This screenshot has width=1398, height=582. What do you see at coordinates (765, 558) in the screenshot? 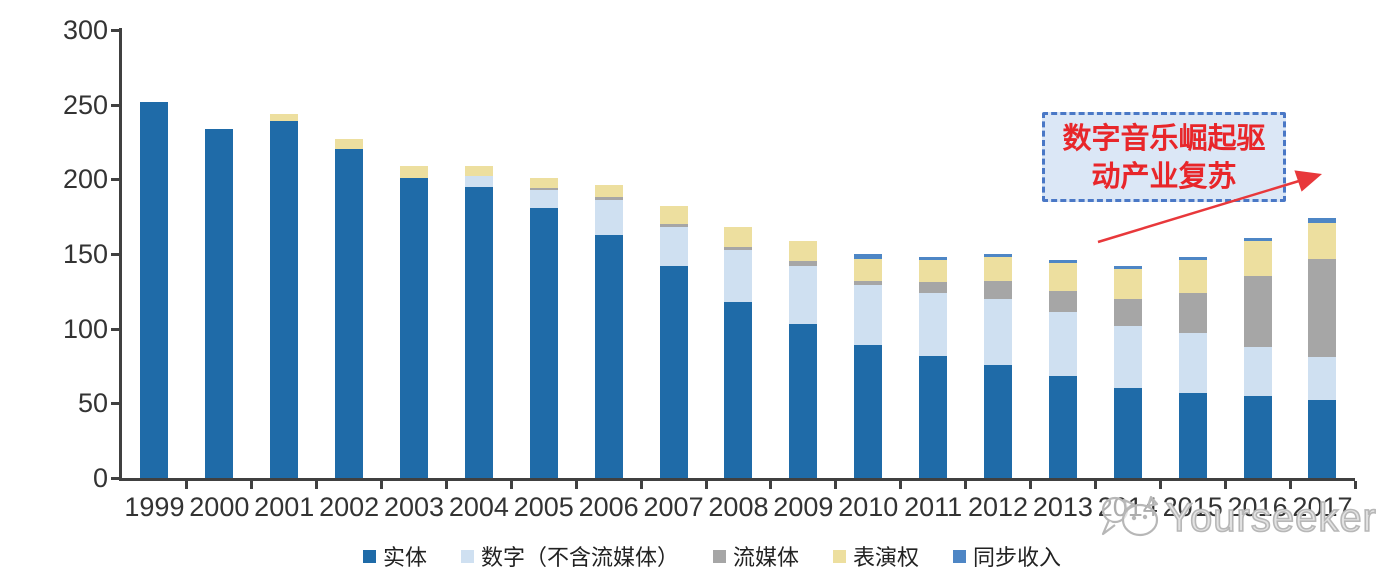
I see `legend-label: 流媒体` at bounding box center [765, 558].